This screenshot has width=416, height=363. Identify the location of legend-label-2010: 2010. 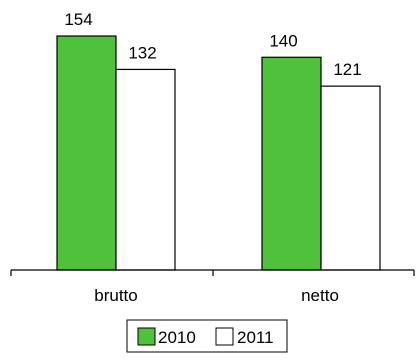
(177, 337).